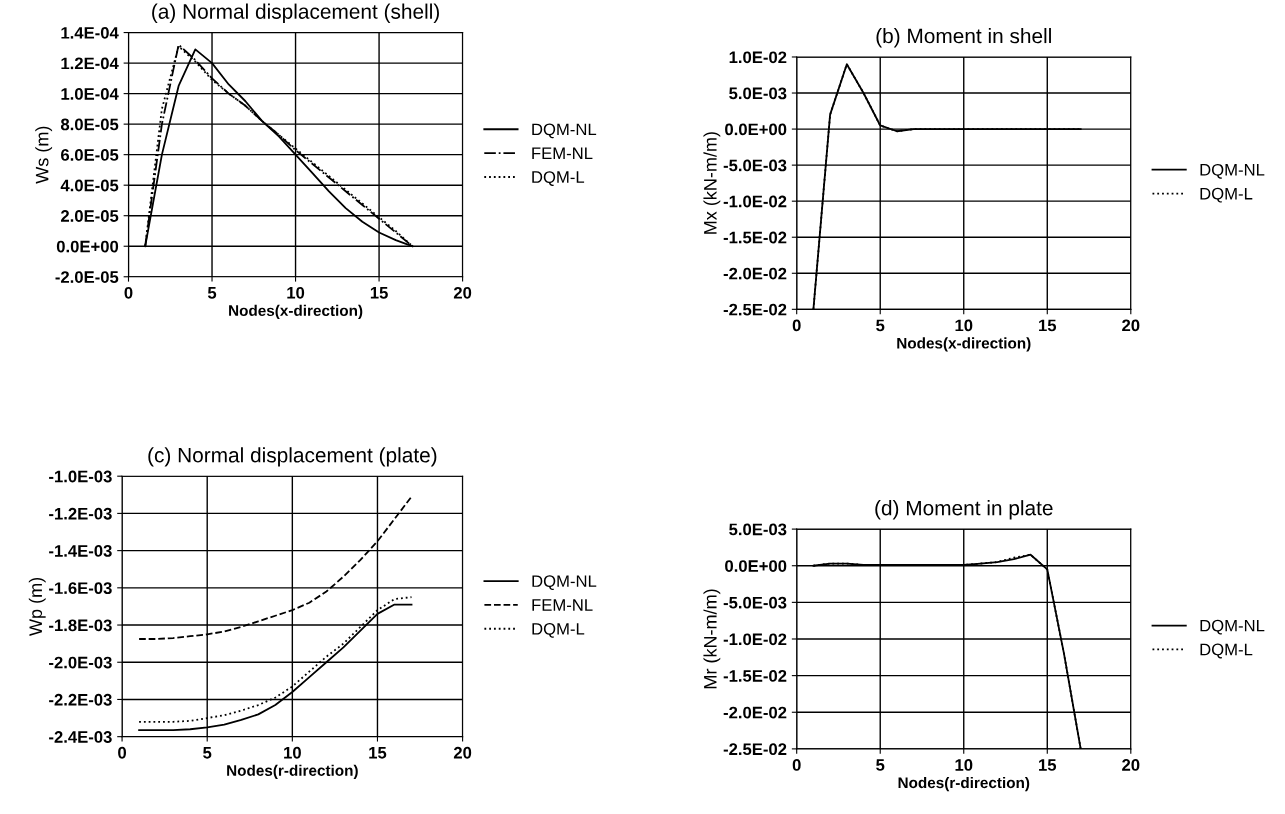 This screenshot has width=1285, height=814. What do you see at coordinates (90, 63) in the screenshot?
I see `y-tick-label: 1.2E-04` at bounding box center [90, 63].